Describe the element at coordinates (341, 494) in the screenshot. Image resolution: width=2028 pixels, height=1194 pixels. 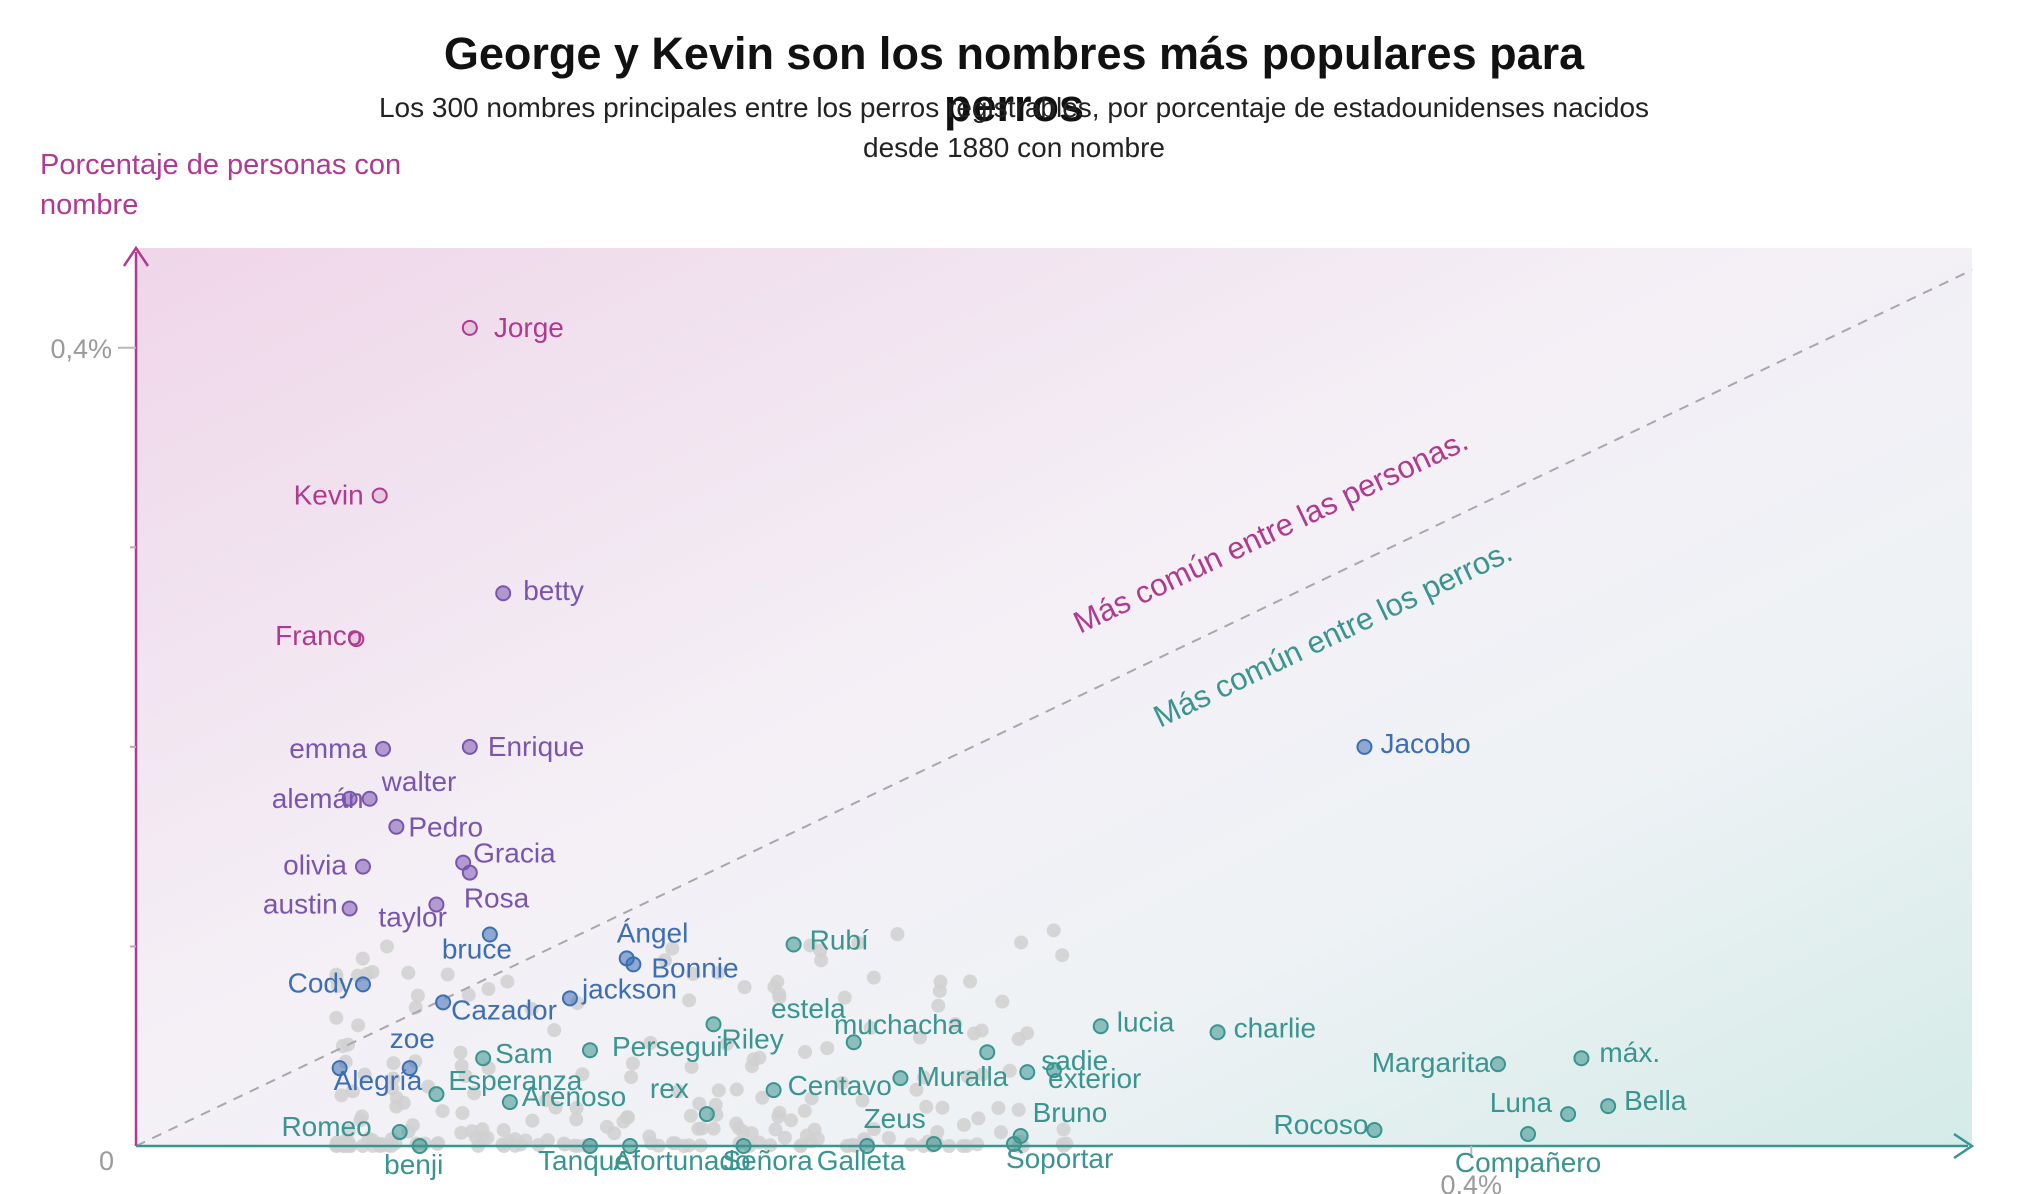
I see `data-point: Kevin` at that location.